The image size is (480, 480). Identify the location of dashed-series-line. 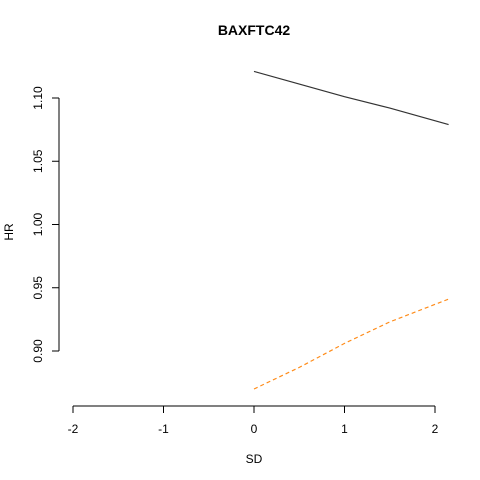
(351, 344).